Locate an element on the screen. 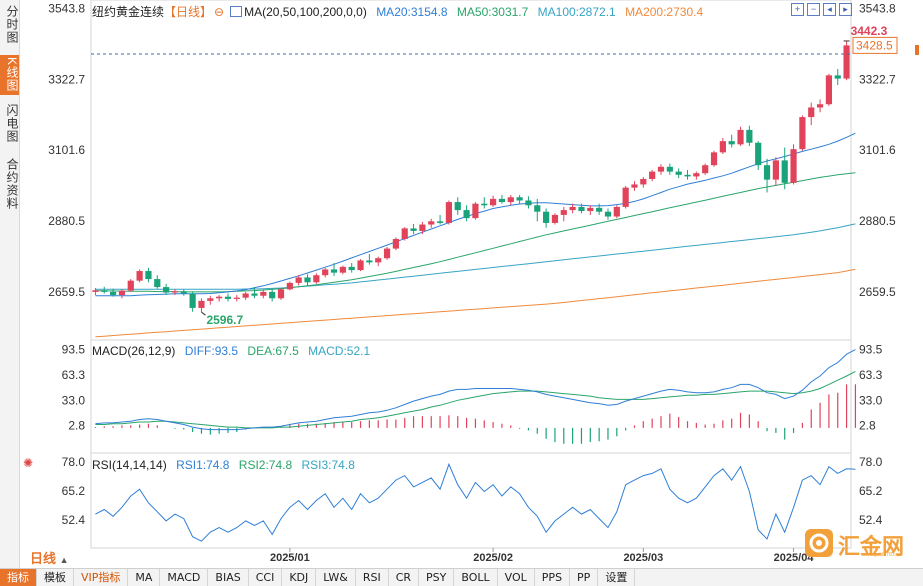 This screenshot has height=586, width=923. diff-line is located at coordinates (475, 390).